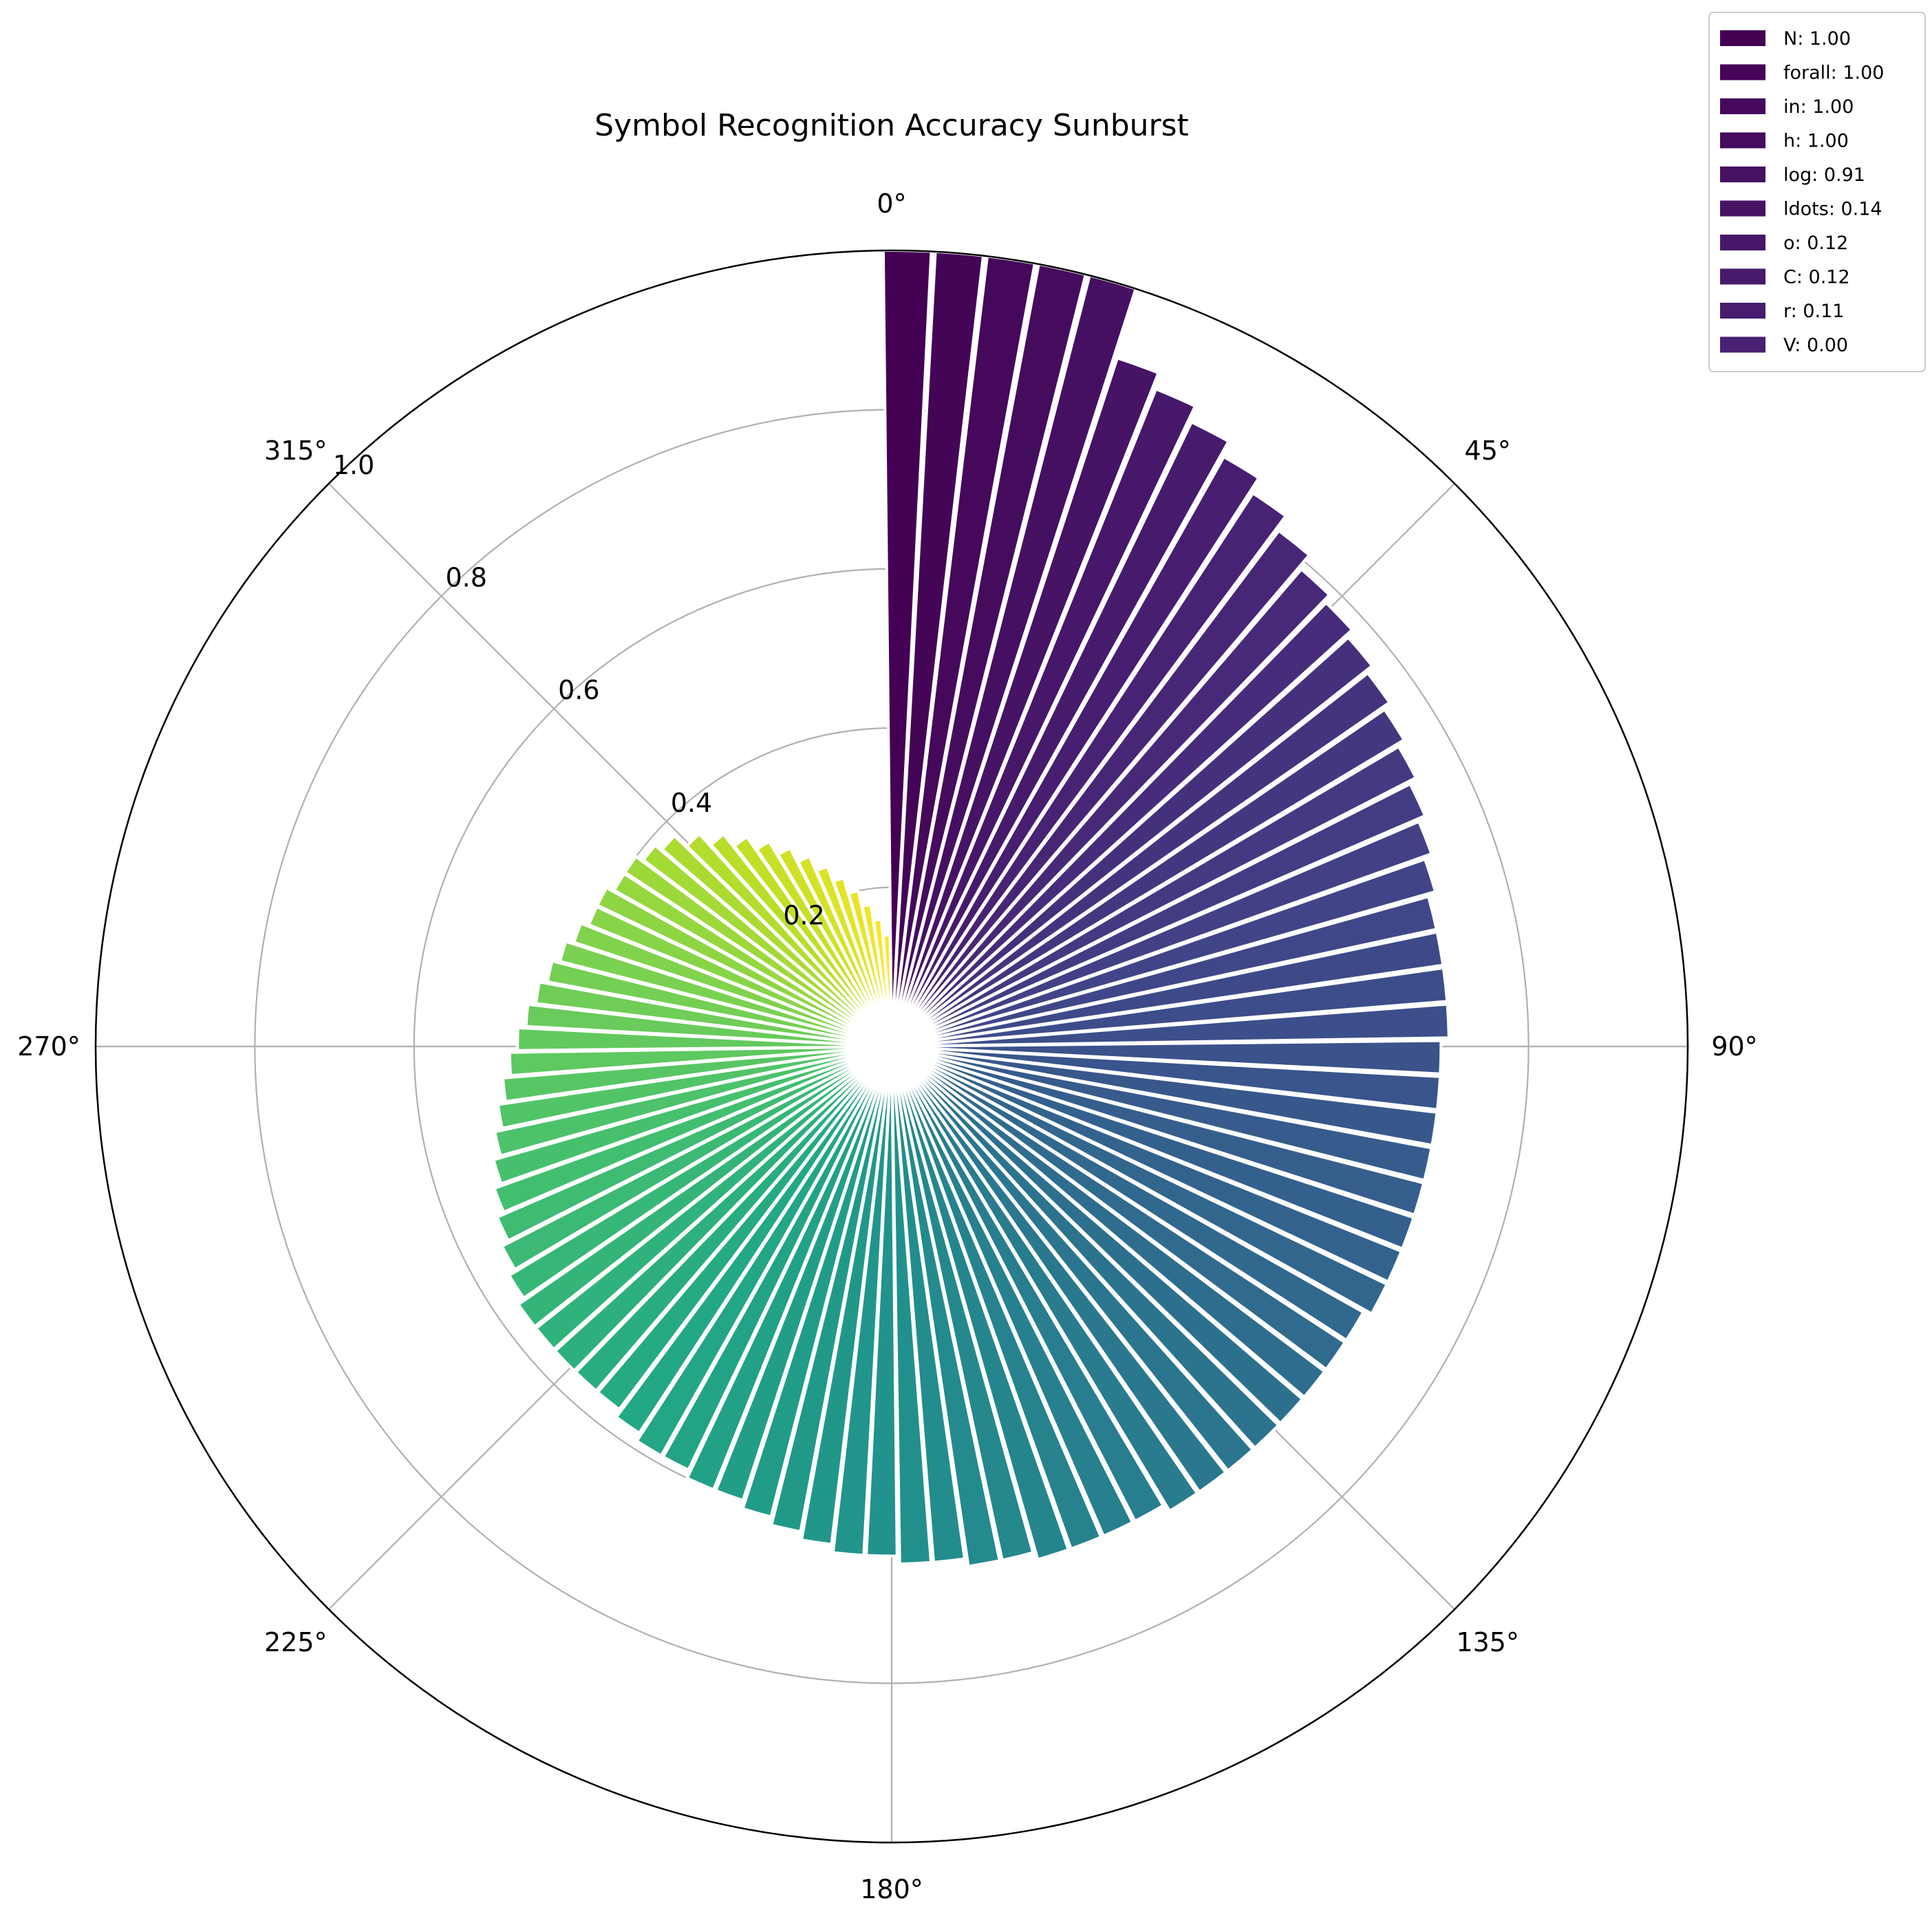 This screenshot has width=1932, height=1912. What do you see at coordinates (354, 465) in the screenshot?
I see `r-tick-label: 1.0` at bounding box center [354, 465].